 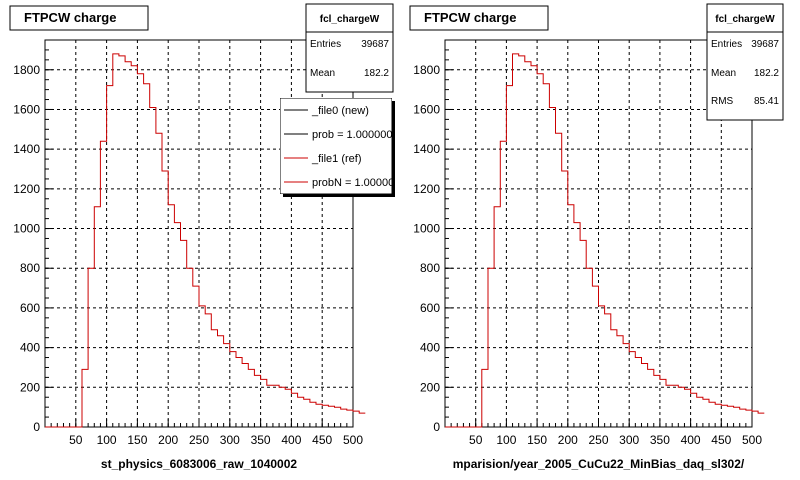 What do you see at coordinates (291, 440) in the screenshot?
I see `x-tick-label: 400` at bounding box center [291, 440].